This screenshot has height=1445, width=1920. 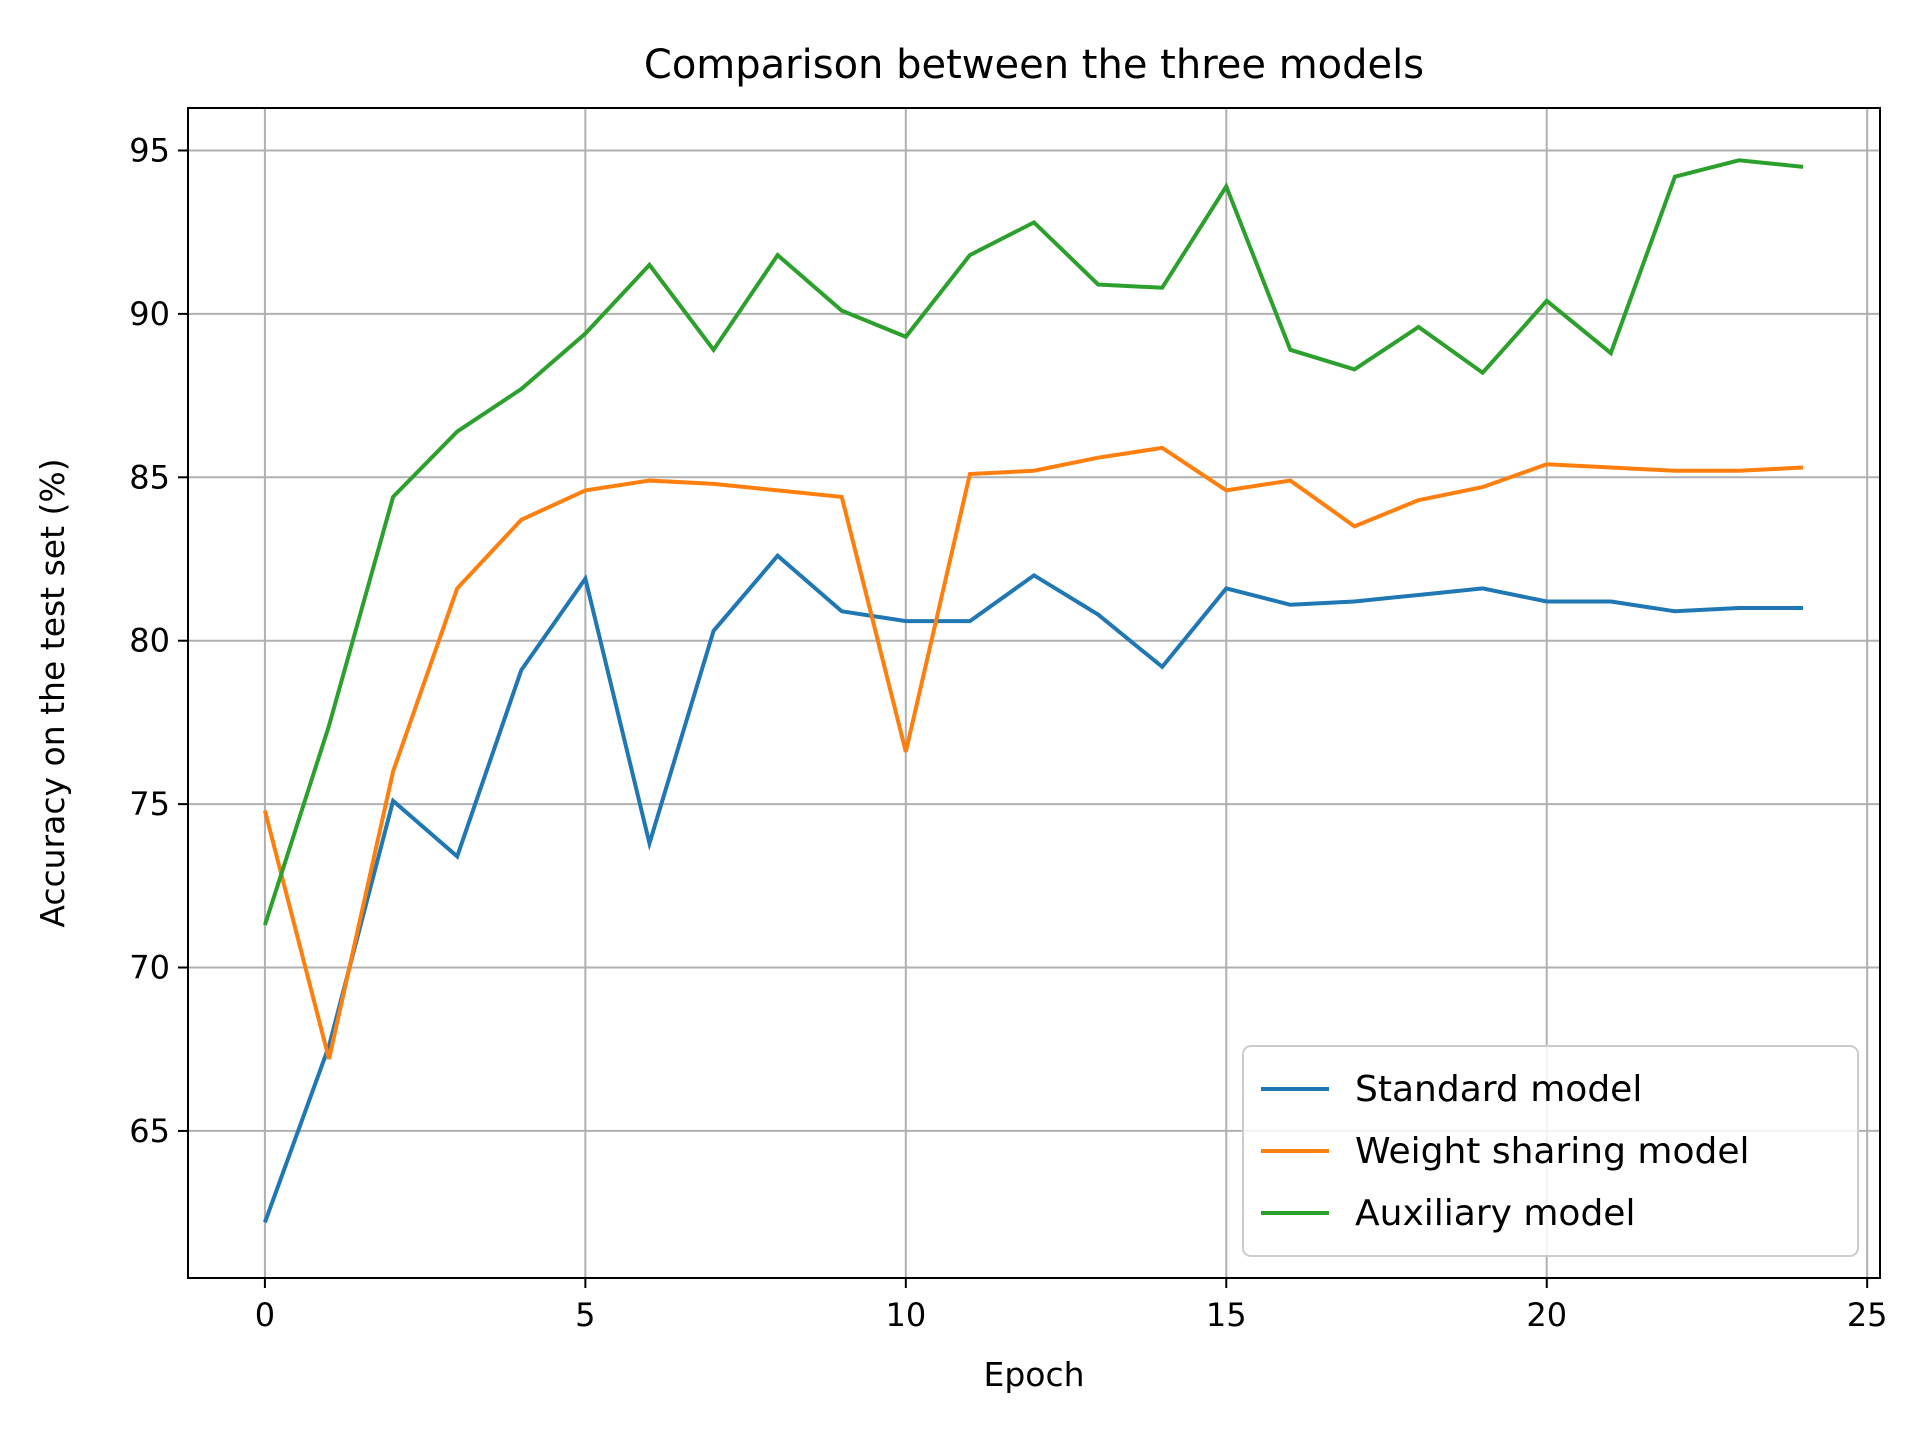 What do you see at coordinates (265, 1315) in the screenshot?
I see `x-tick-label: 0` at bounding box center [265, 1315].